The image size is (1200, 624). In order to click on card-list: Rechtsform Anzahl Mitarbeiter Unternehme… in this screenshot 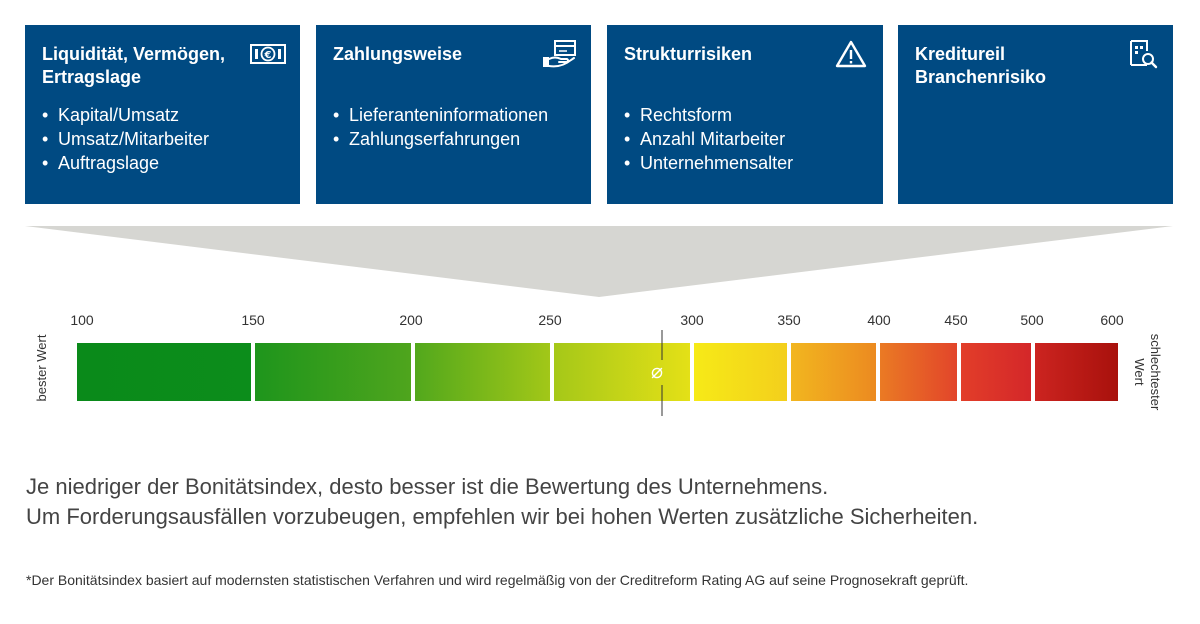, I will do `click(745, 139)`.